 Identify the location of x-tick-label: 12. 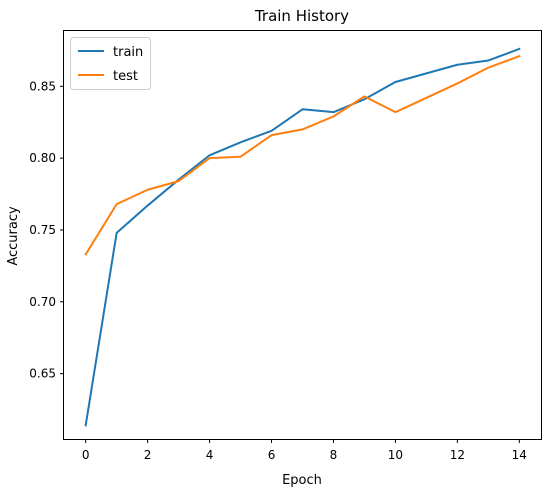
(457, 455).